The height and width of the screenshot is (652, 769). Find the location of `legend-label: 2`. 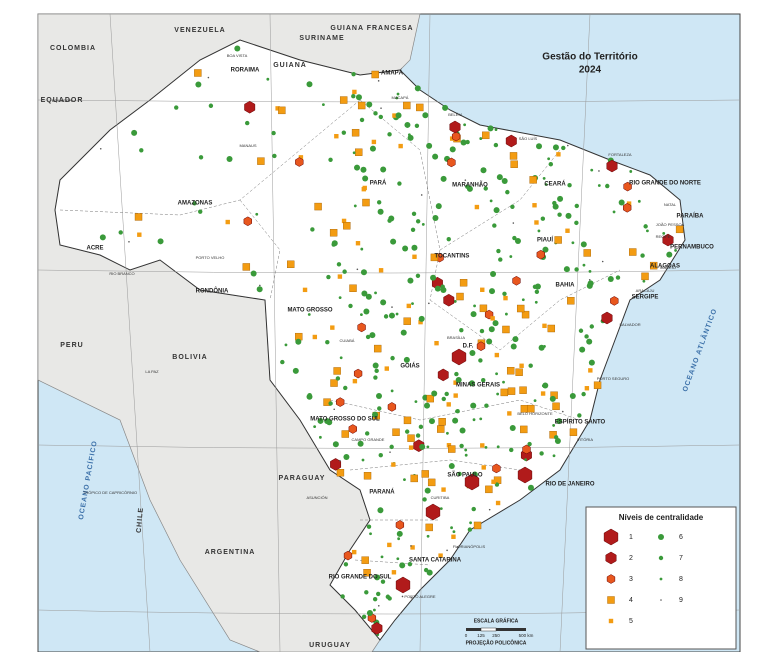

legend-label: 2 is located at coordinates (631, 558).